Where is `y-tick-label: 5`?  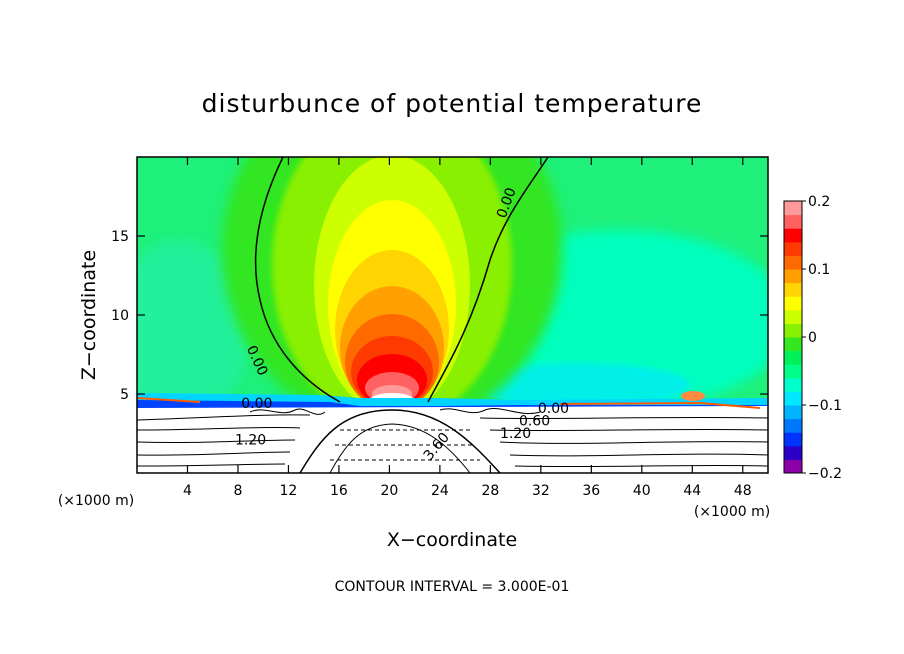
y-tick-label: 5 is located at coordinates (124, 395).